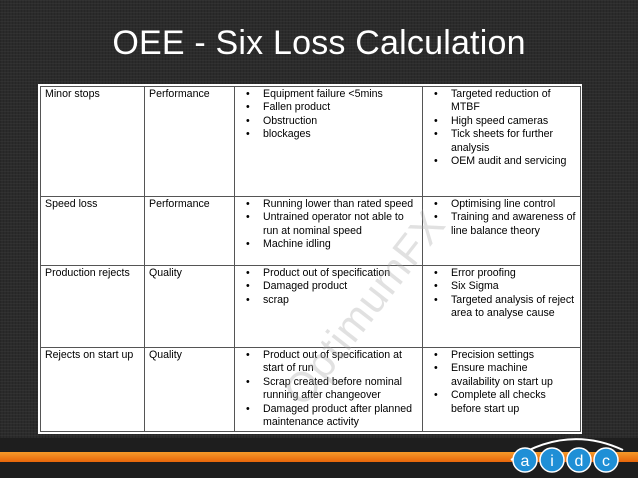 This screenshot has width=638, height=478. What do you see at coordinates (332, 301) in the screenshot?
I see `list-item: scrap` at bounding box center [332, 301].